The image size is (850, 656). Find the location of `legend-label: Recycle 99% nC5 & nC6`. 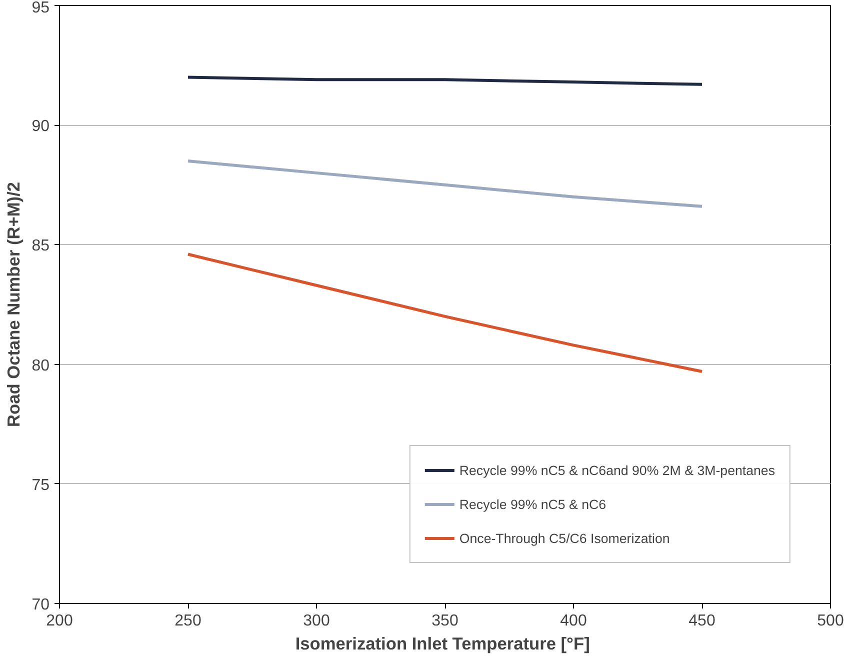

legend-label: Recycle 99% nC5 & nC6 is located at coordinates (532, 504).